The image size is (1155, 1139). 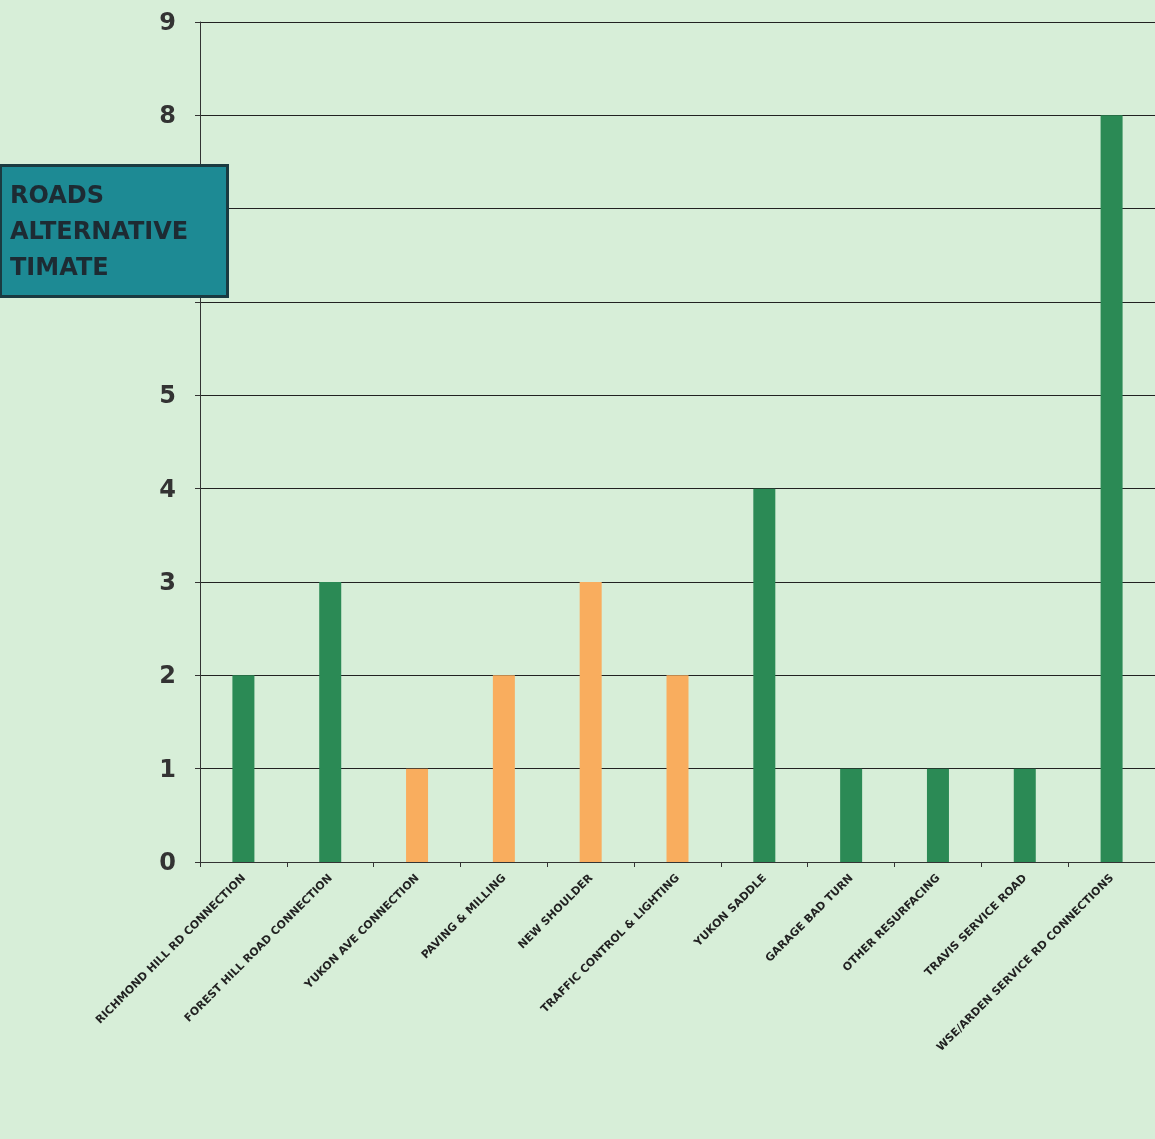 What do you see at coordinates (167, 768) in the screenshot?
I see `y-tick-label: 1` at bounding box center [167, 768].